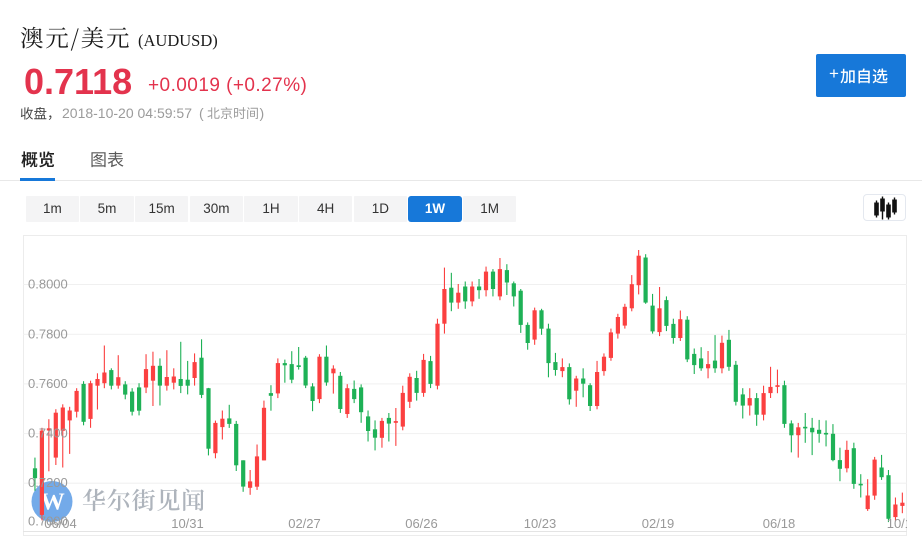 The image size is (922, 542). I want to click on svg-text: 06/18, so click(779, 523).